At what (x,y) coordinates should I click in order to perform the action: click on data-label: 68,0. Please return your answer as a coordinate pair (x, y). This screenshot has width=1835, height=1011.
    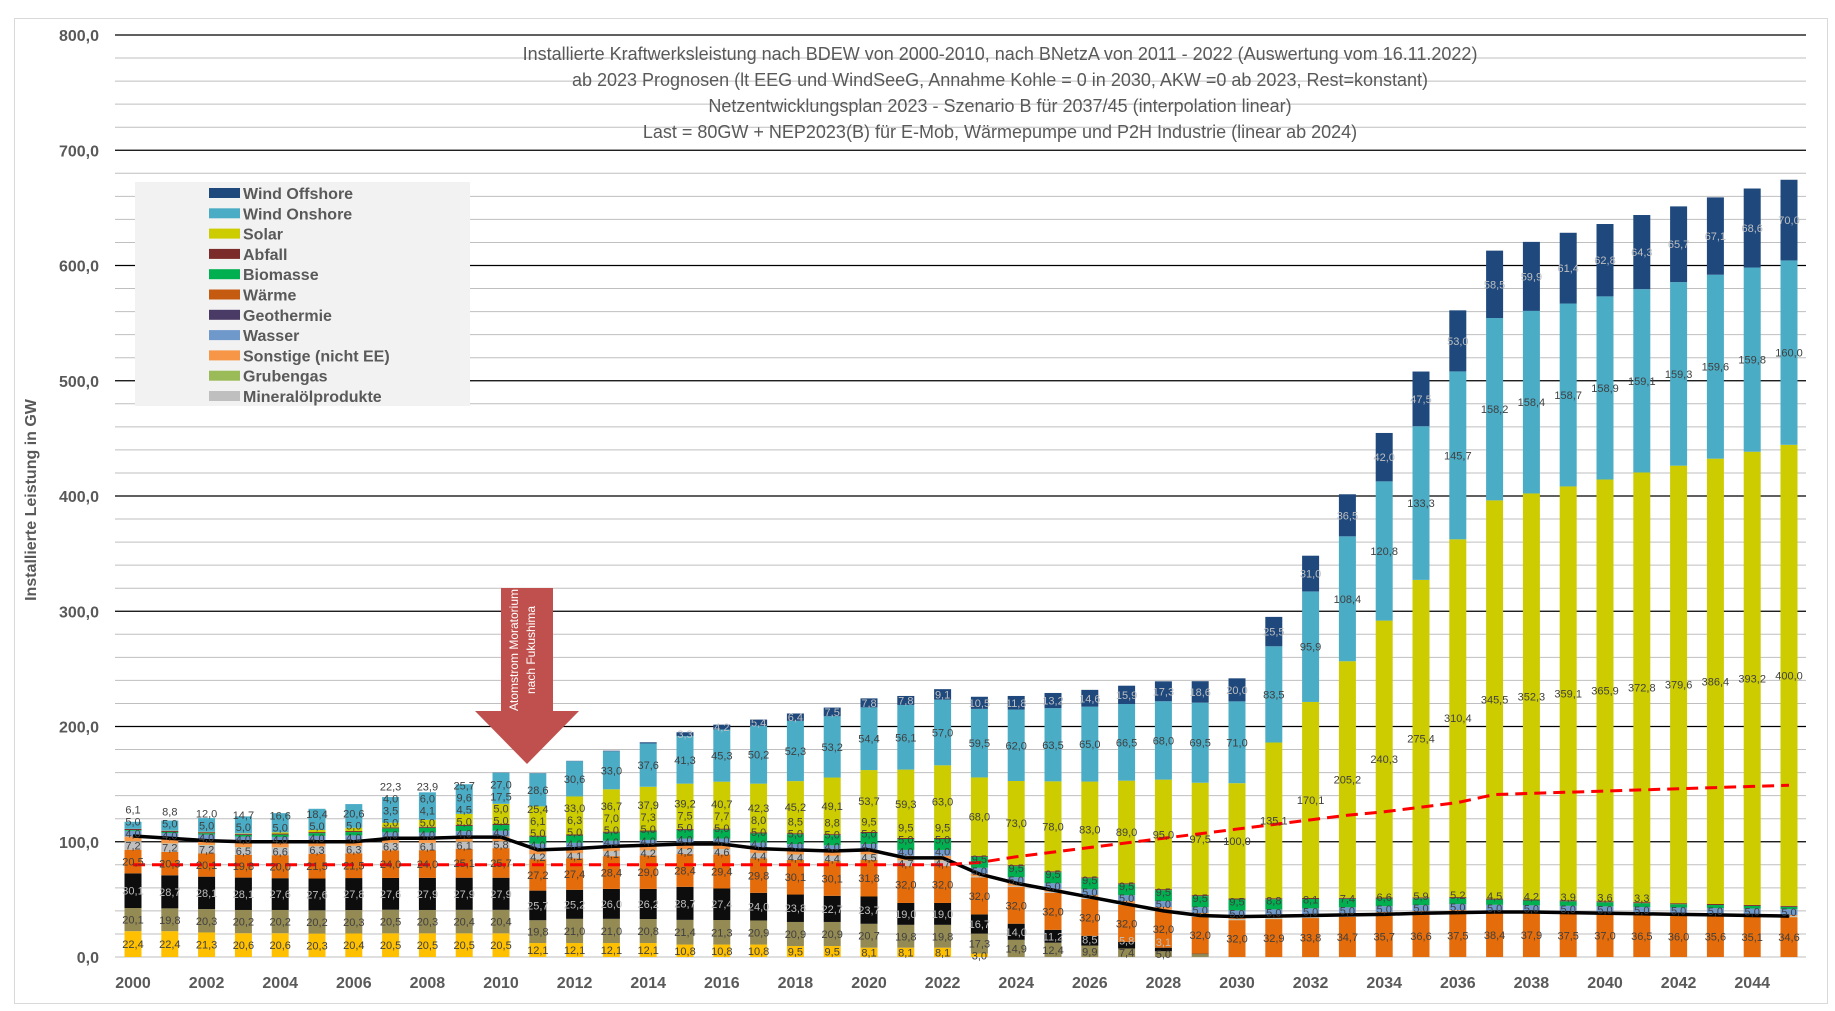
    Looking at the image, I should click on (1163, 741).